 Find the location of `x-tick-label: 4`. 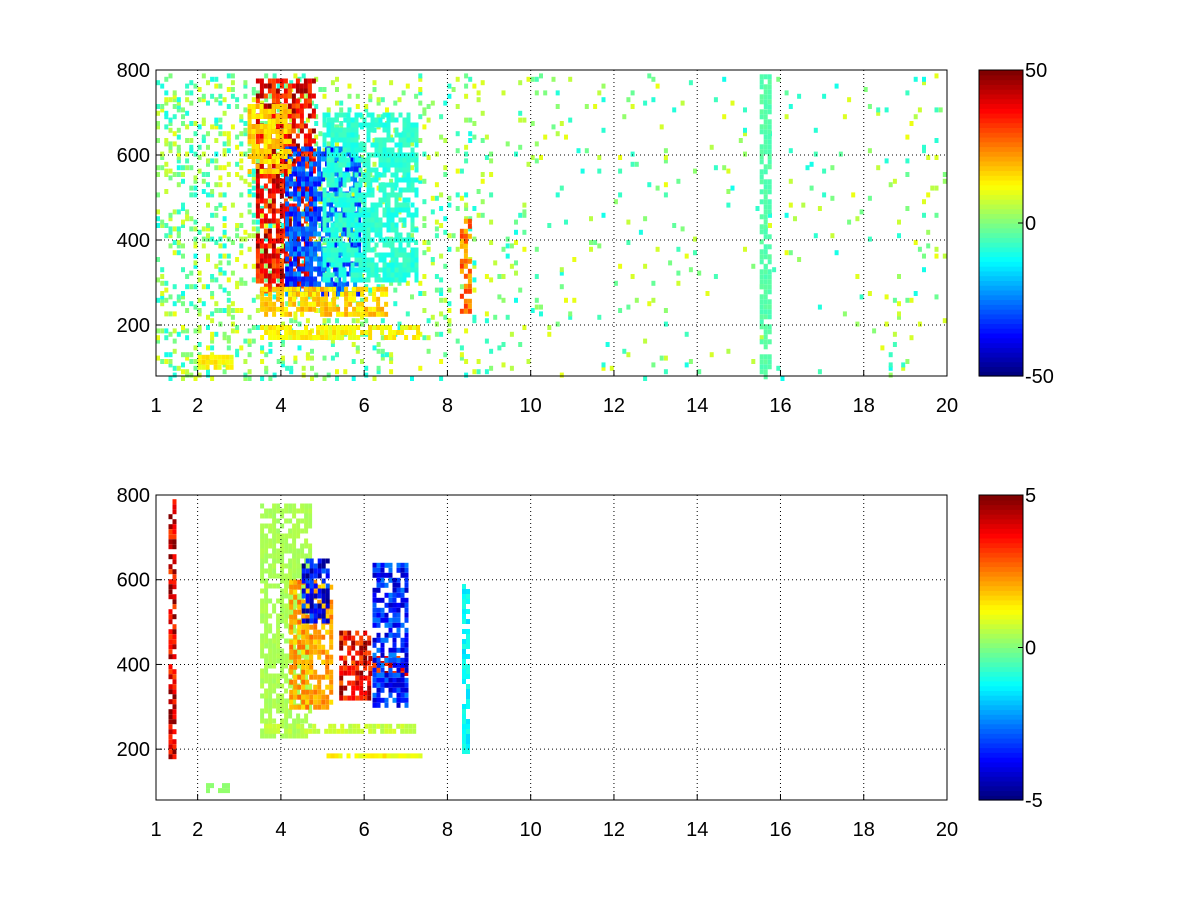

x-tick-label: 4 is located at coordinates (280, 406).